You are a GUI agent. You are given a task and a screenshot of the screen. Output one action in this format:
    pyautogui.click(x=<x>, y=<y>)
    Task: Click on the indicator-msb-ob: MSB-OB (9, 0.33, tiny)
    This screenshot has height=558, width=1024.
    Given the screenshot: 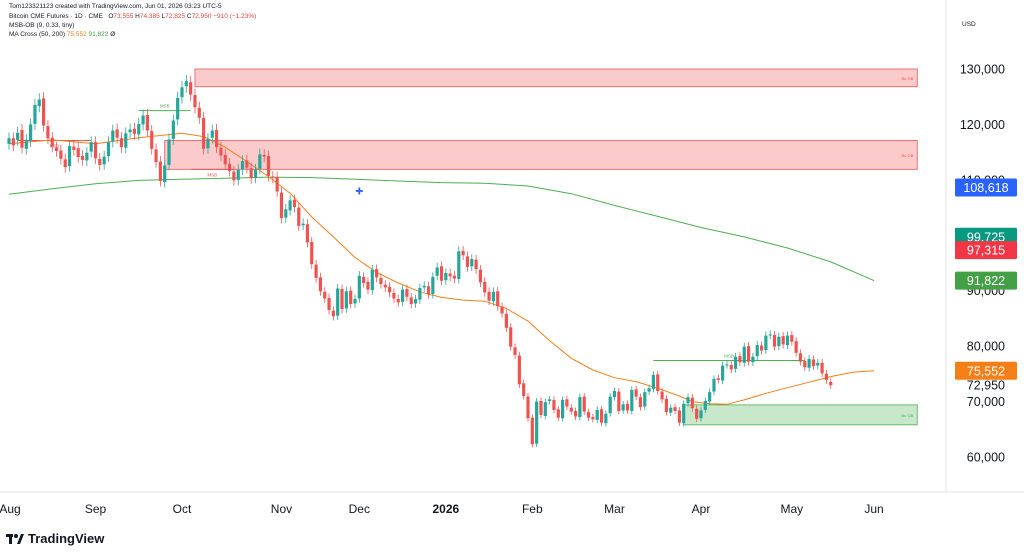 What is the action you would take?
    pyautogui.click(x=42, y=25)
    